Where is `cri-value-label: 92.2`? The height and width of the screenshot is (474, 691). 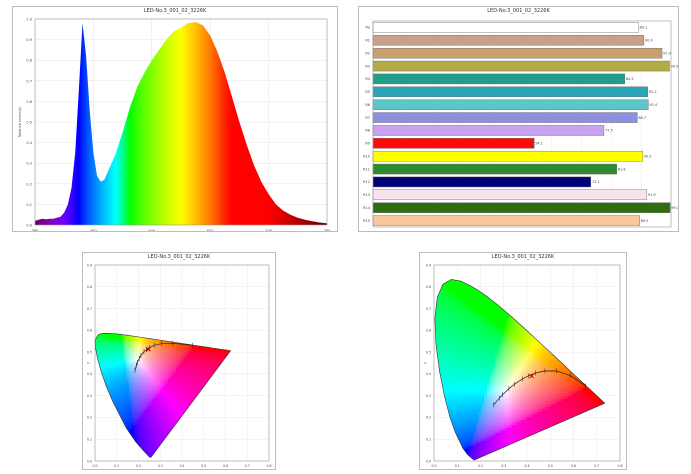 cri-value-label: 92.2 is located at coordinates (653, 92).